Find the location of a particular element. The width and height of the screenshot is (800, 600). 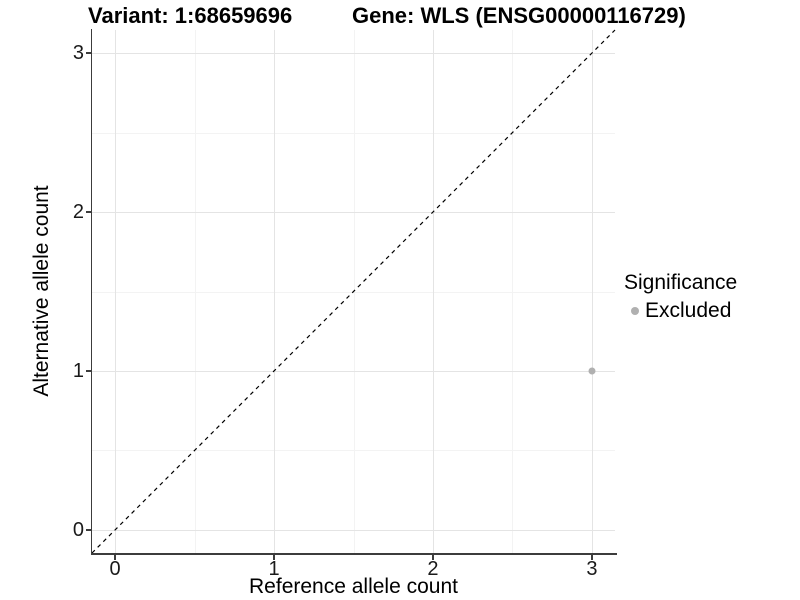

x-axis-line is located at coordinates (353, 554).